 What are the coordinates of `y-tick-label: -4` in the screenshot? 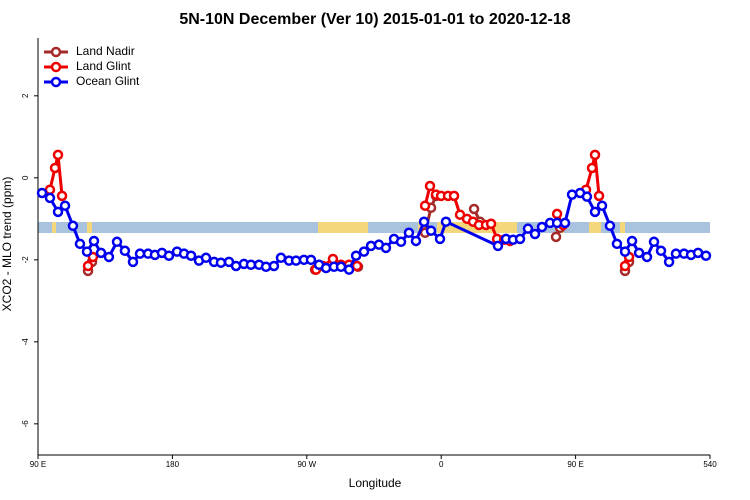 It's located at (25, 342).